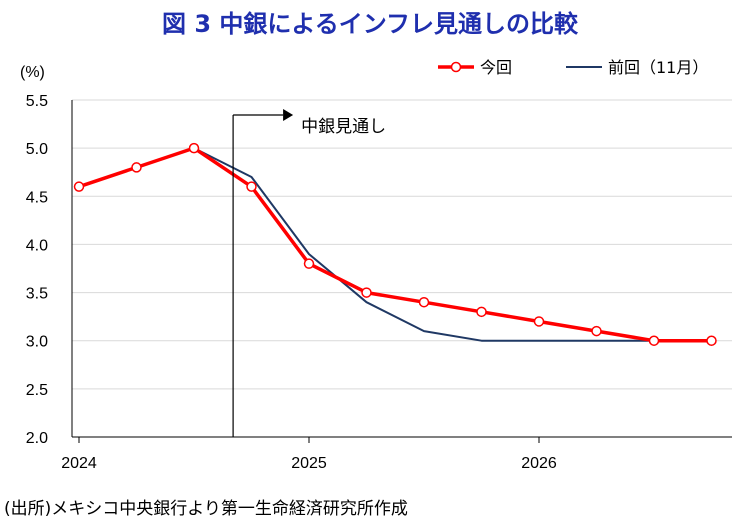  Describe the element at coordinates (79, 463) in the screenshot. I see `x-tick-label: 2024` at that location.